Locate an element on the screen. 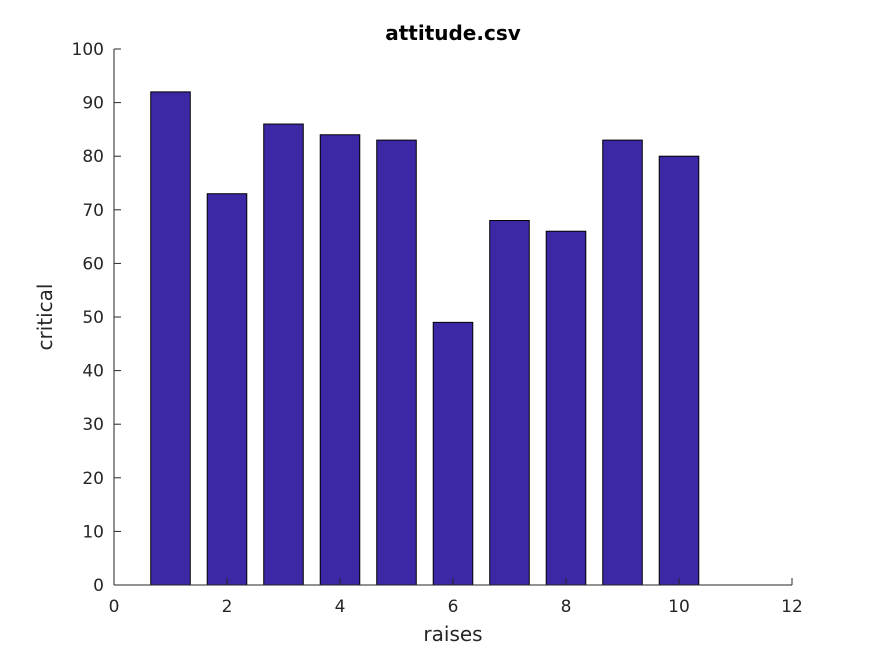 The height and width of the screenshot is (656, 875). y-axis-label: critical is located at coordinates (45, 317).